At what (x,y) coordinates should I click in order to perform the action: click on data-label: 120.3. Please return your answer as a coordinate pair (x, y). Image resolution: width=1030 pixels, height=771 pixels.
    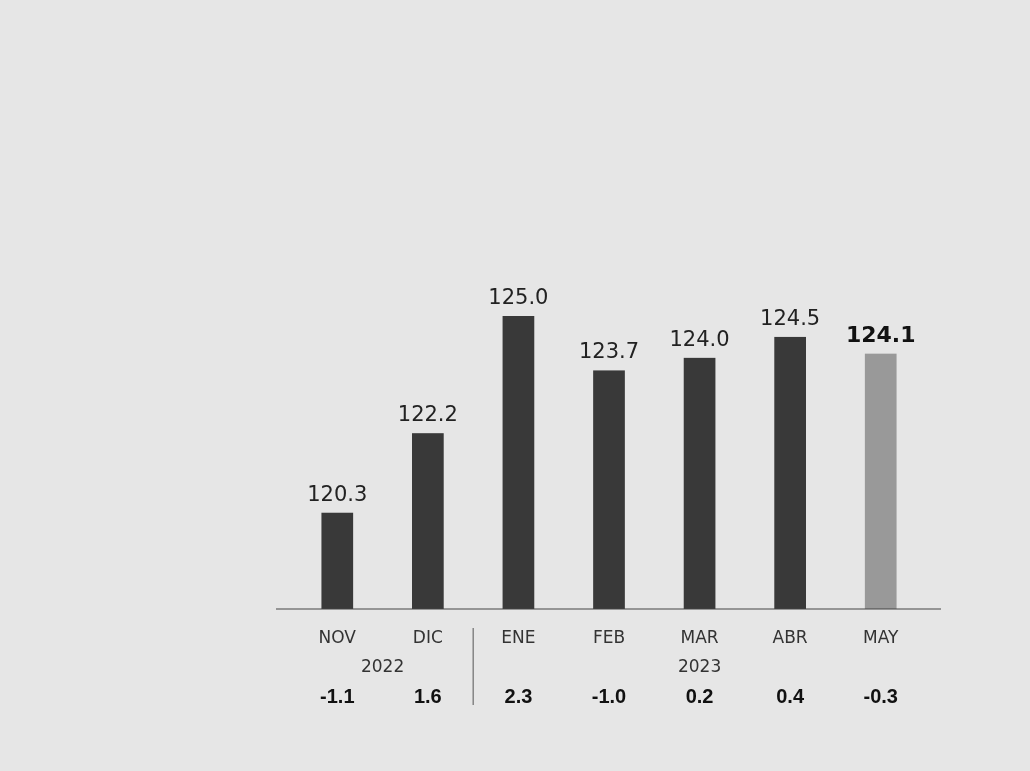
    Looking at the image, I should click on (337, 493).